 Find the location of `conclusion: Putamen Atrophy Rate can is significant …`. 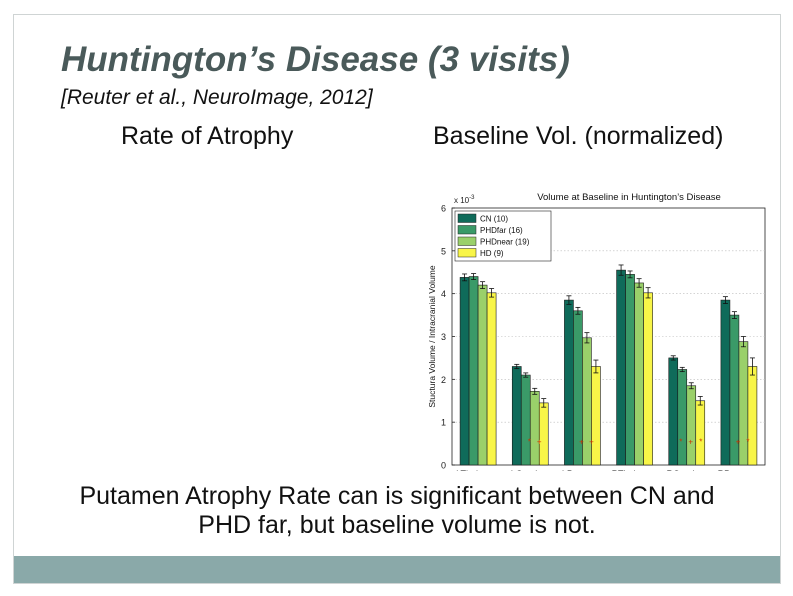

conclusion: Putamen Atrophy Rate can is significant … is located at coordinates (397, 511).